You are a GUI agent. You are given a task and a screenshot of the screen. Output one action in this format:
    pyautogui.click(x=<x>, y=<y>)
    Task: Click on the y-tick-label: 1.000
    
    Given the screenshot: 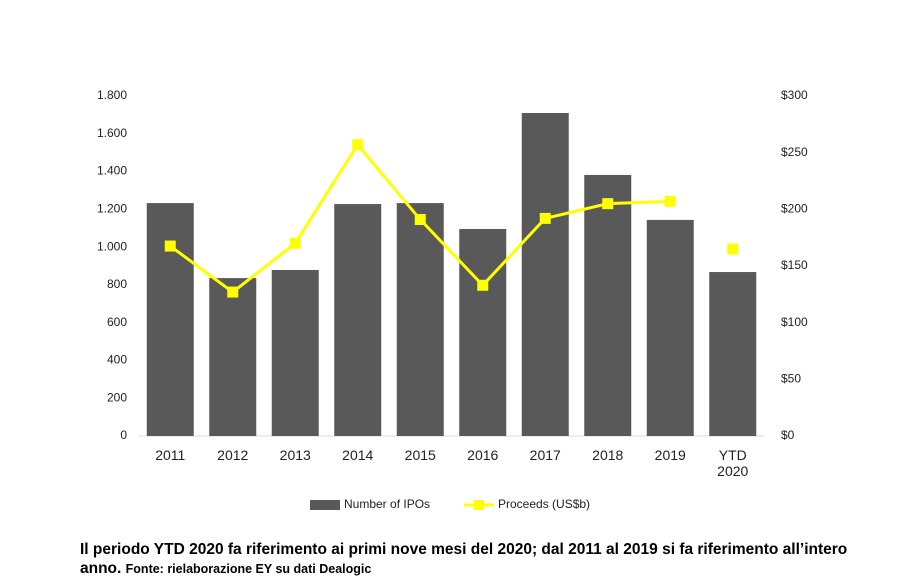 What is the action you would take?
    pyautogui.click(x=112, y=246)
    